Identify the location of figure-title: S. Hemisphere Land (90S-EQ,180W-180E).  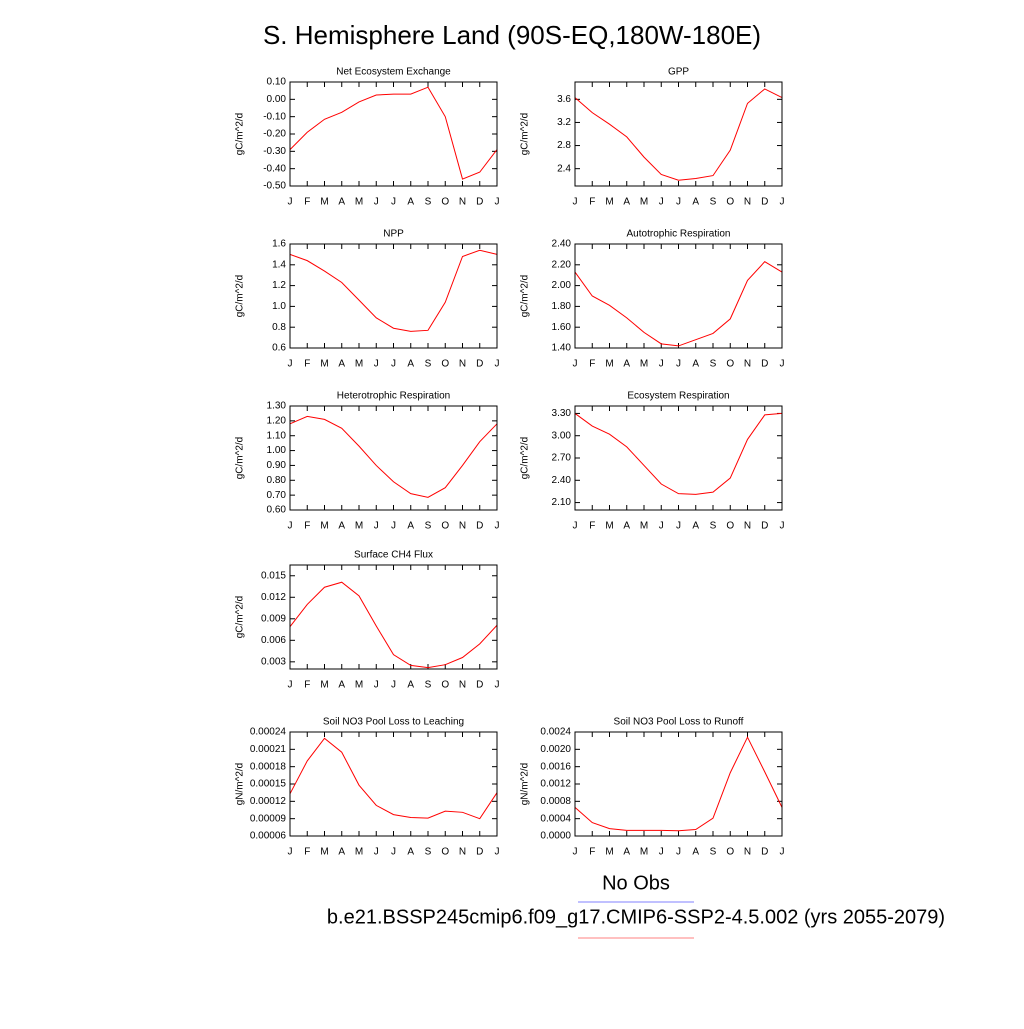
(512, 35).